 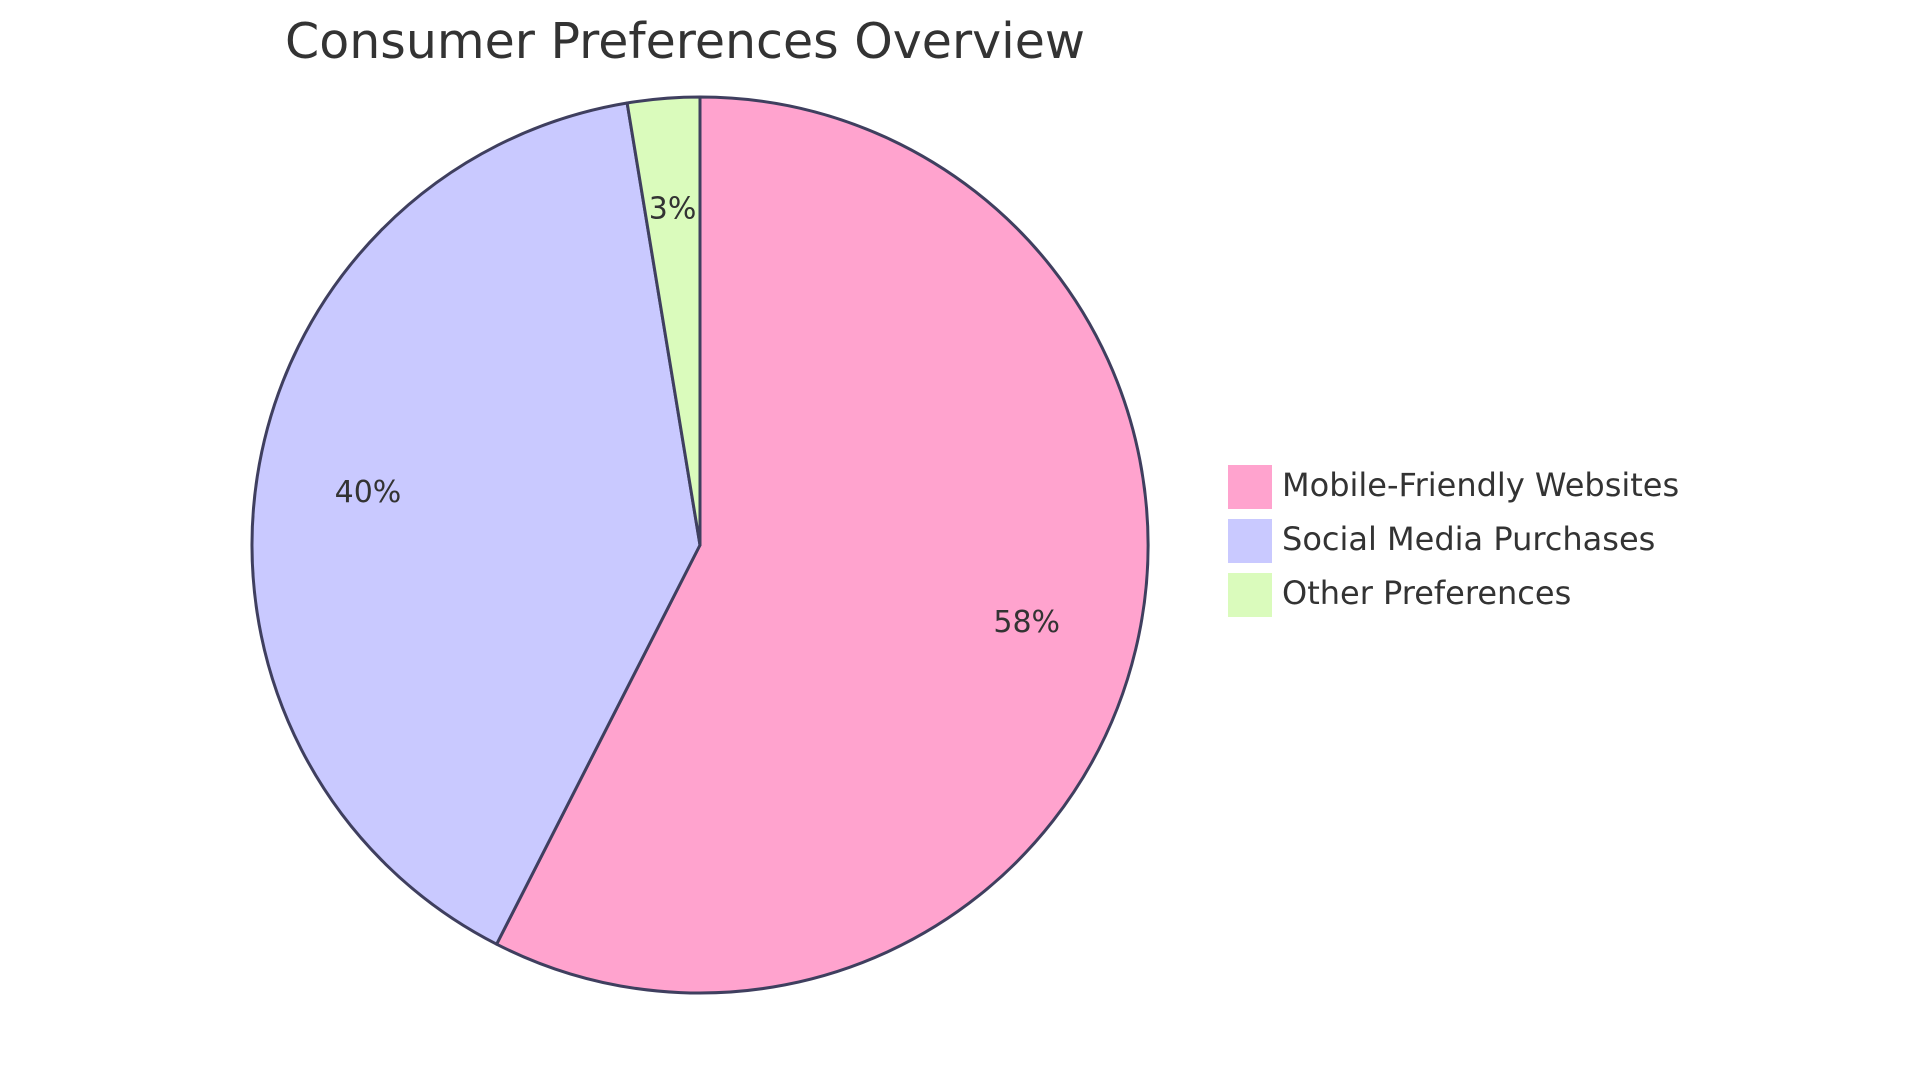 I want to click on legend-label: Social Media Purchases, so click(x=1468, y=539).